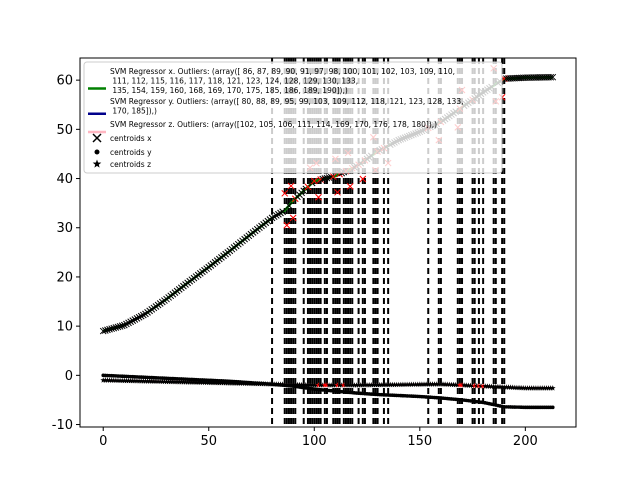 This screenshot has height=480, width=640. I want to click on y-tick-label: -10, so click(62, 425).